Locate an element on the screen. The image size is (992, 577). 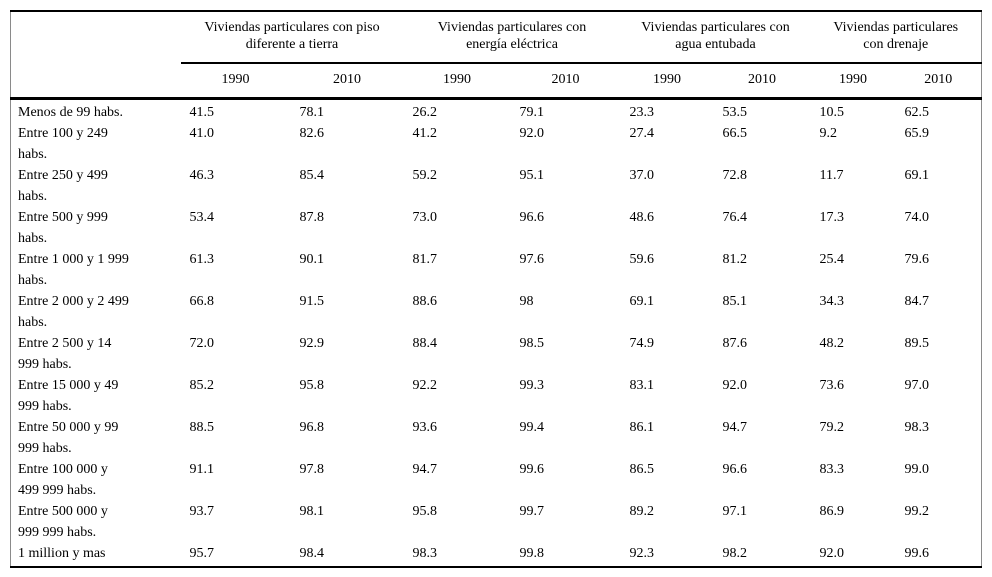
value-cell: 17.3 is located at coordinates (832, 217).